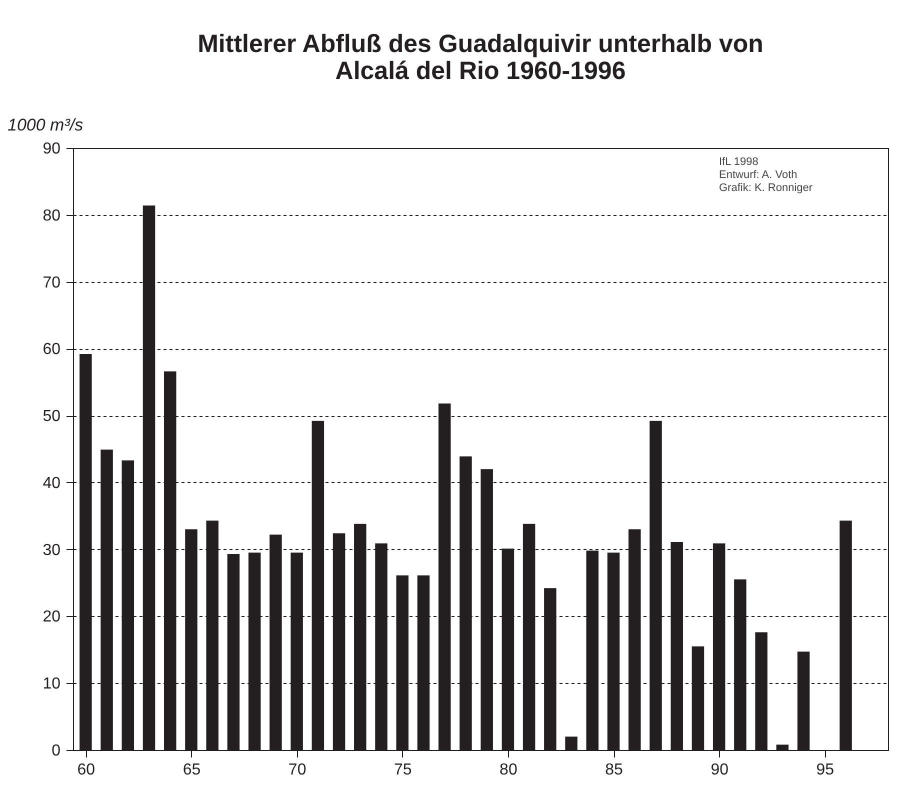 The height and width of the screenshot is (800, 908). Describe the element at coordinates (51, 215) in the screenshot. I see `y-tick-label: 80` at that location.